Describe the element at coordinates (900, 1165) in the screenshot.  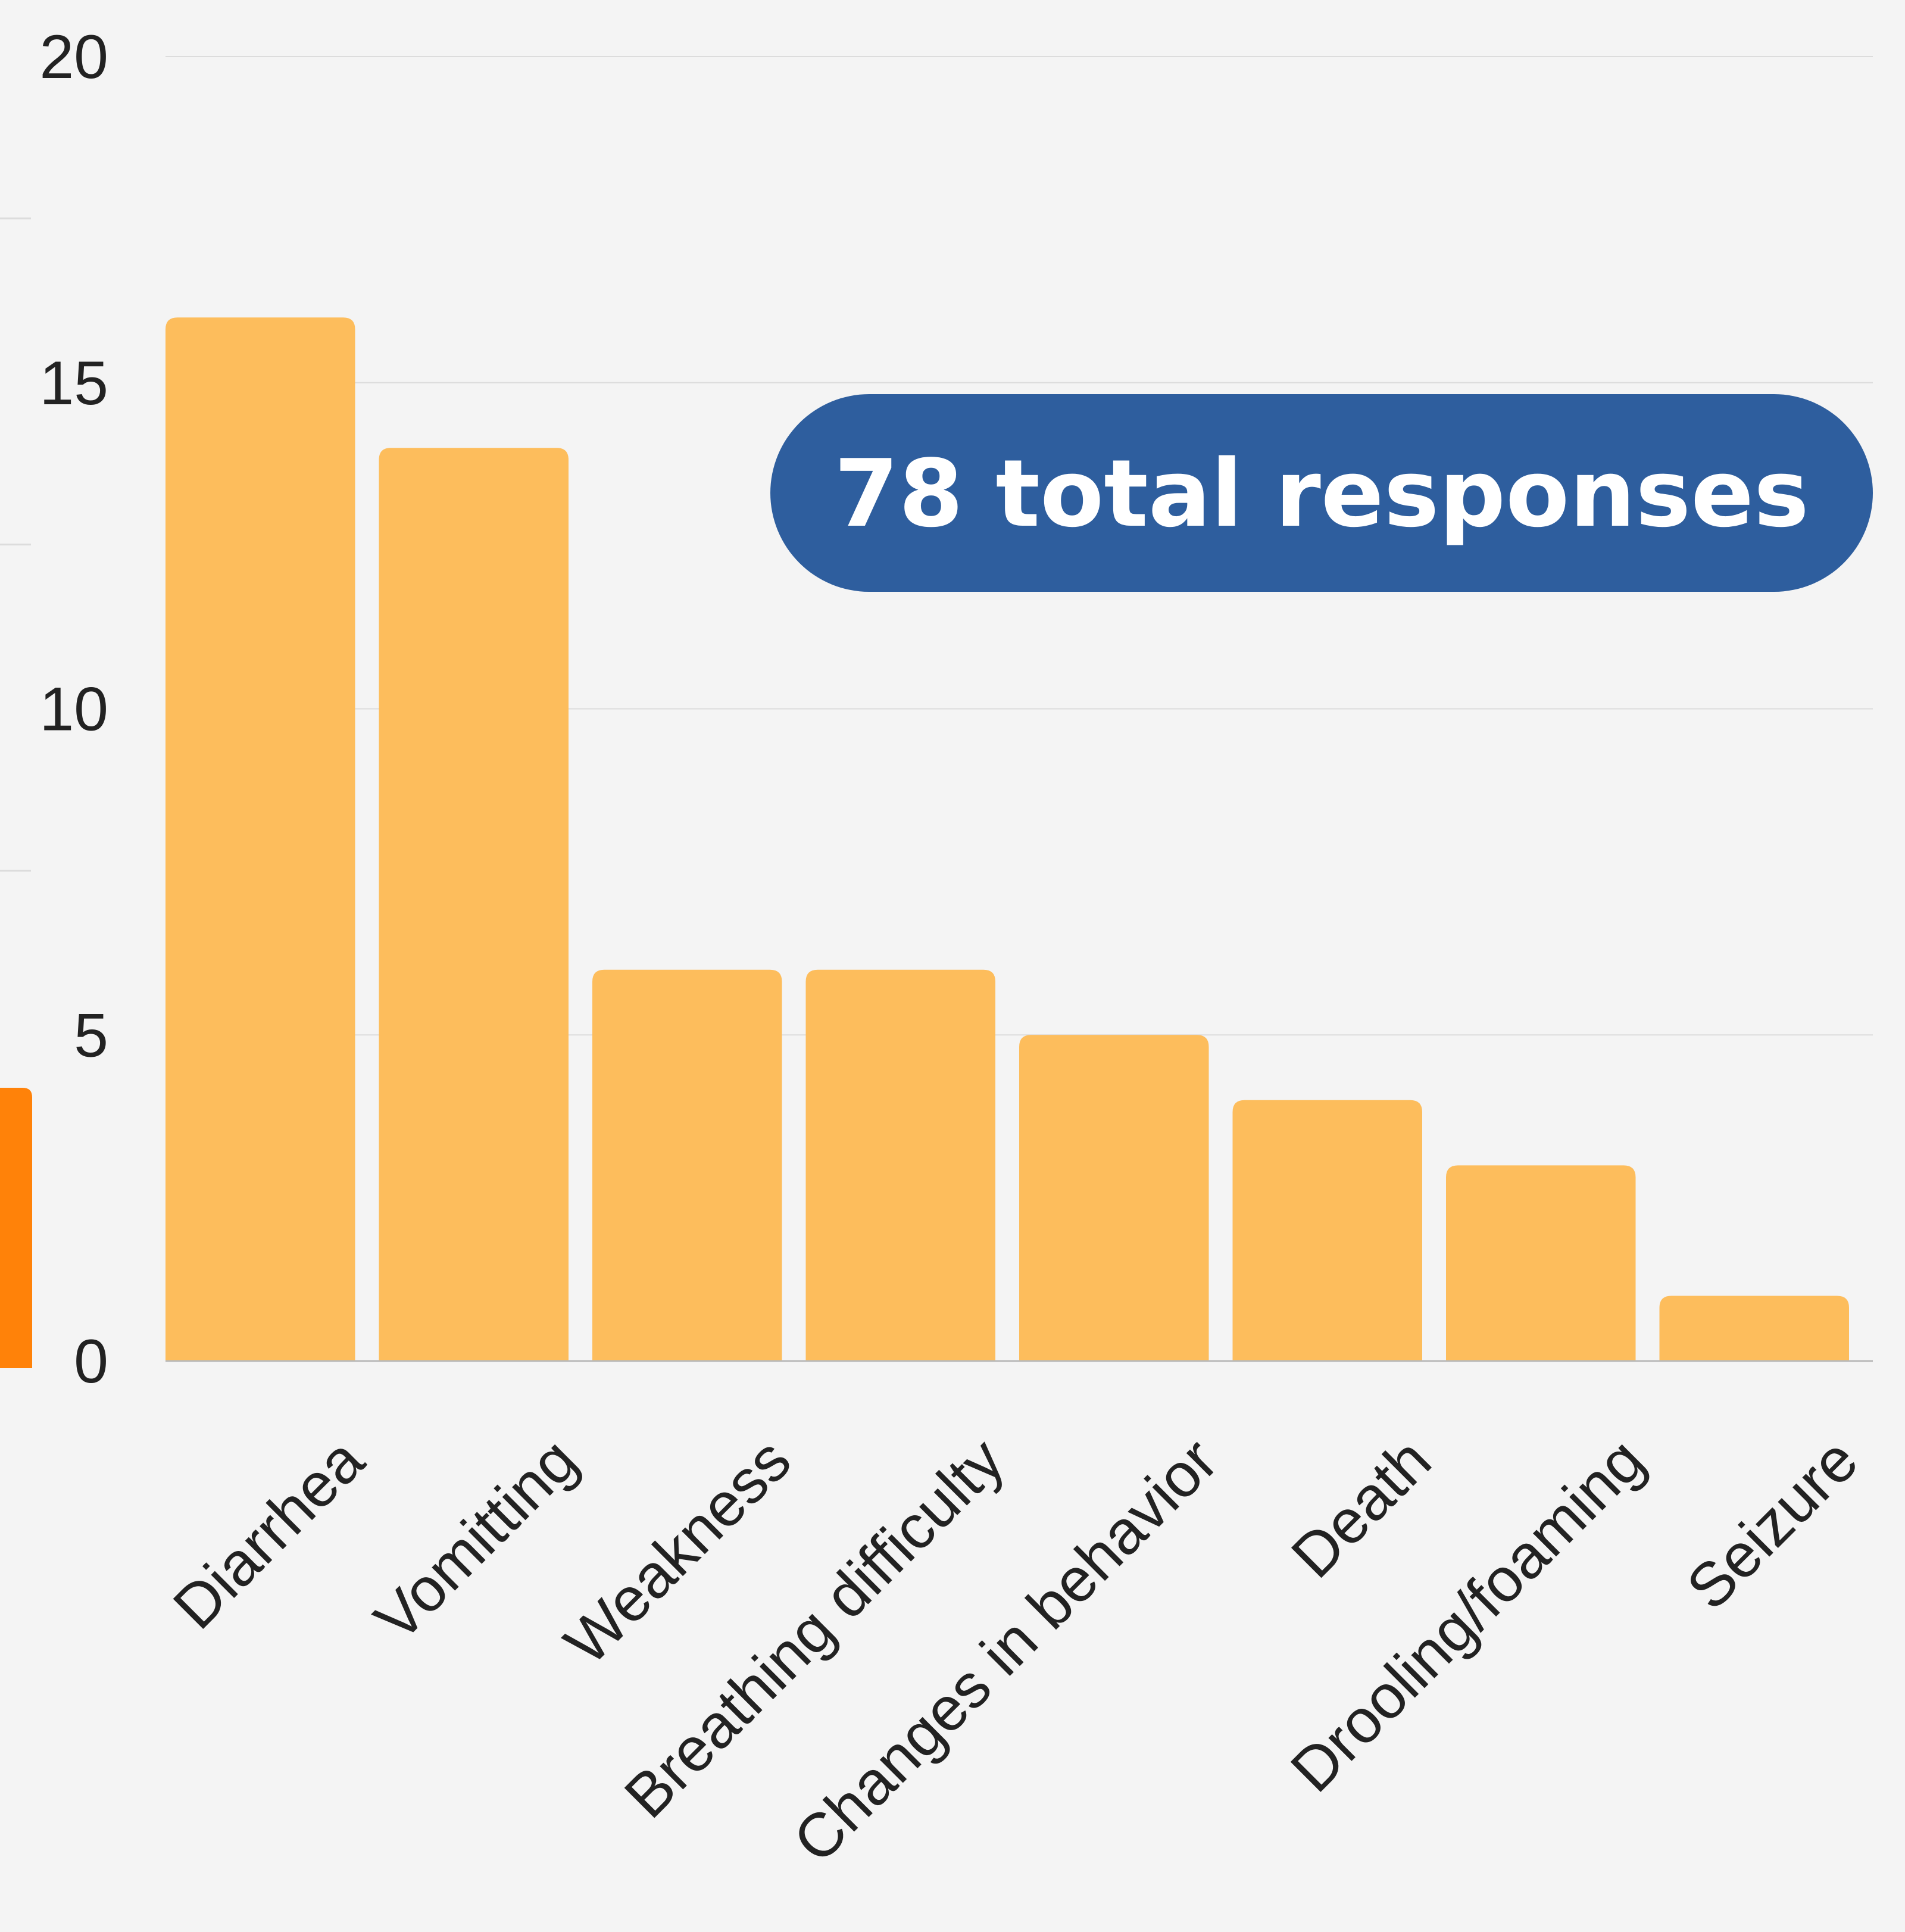
I see `bar-breathing-difficulty` at that location.